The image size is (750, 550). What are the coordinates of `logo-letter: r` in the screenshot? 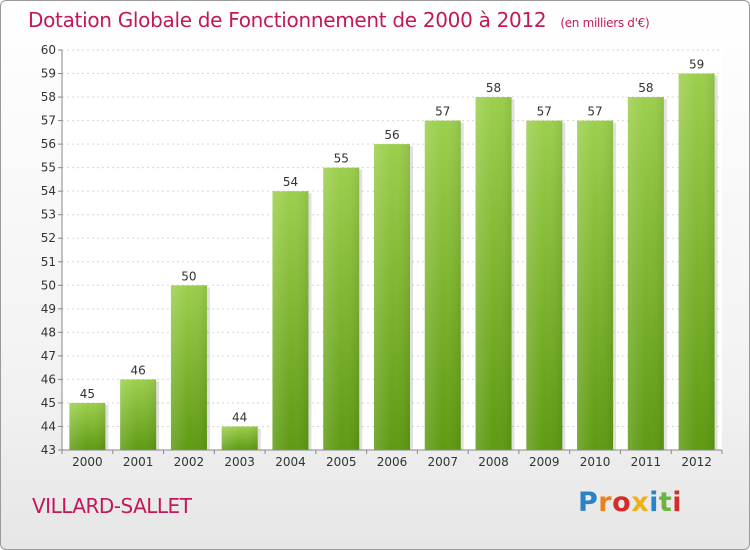 It's located at (605, 502).